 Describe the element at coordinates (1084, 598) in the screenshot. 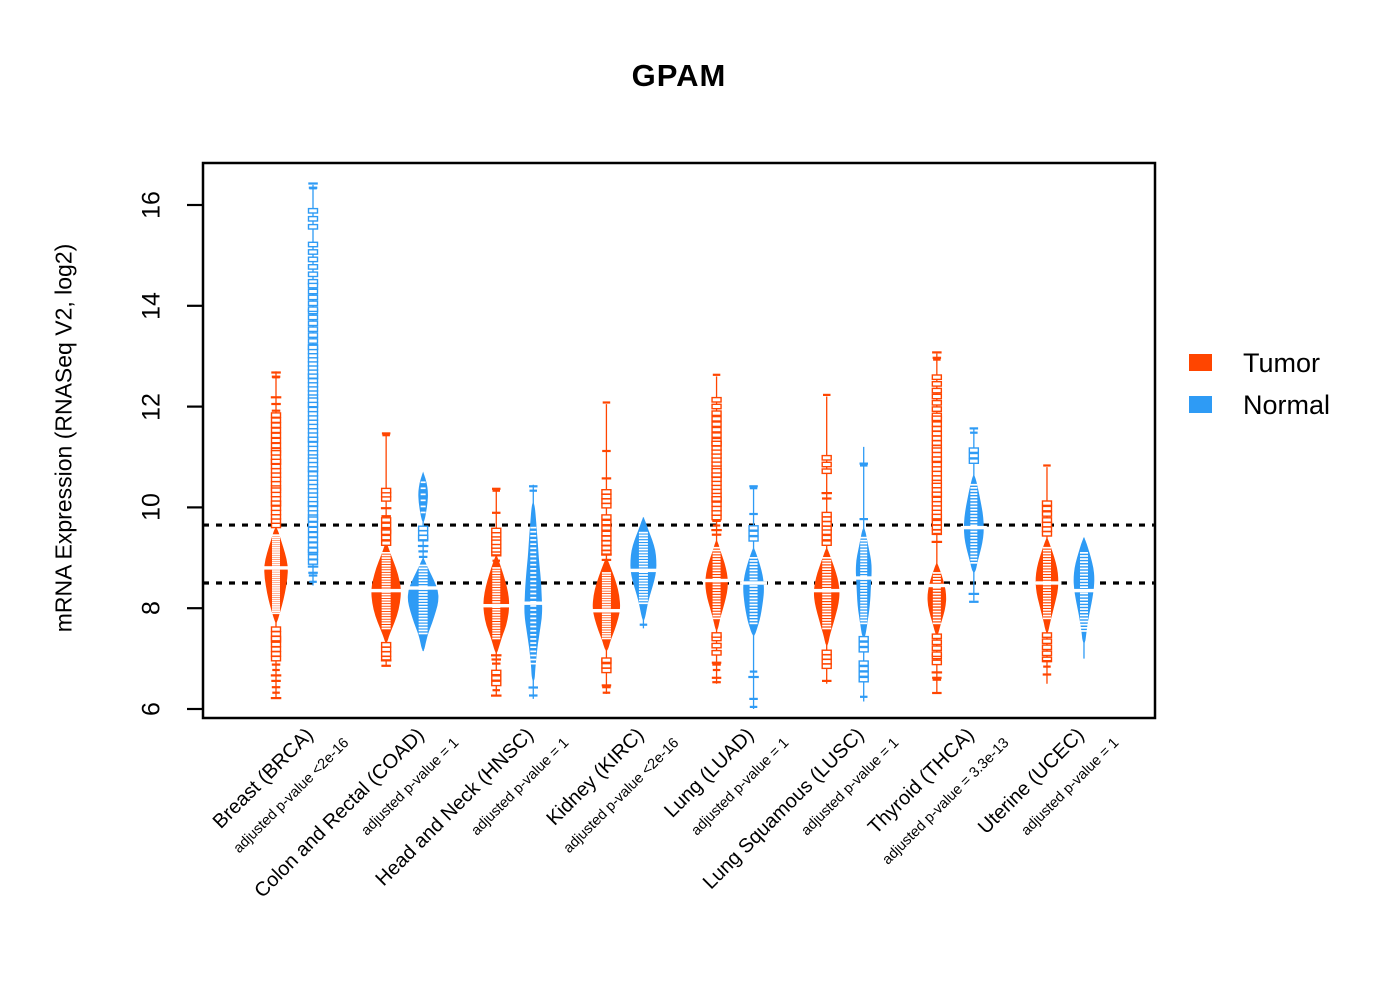

I see `bean-UCEC-normal` at that location.